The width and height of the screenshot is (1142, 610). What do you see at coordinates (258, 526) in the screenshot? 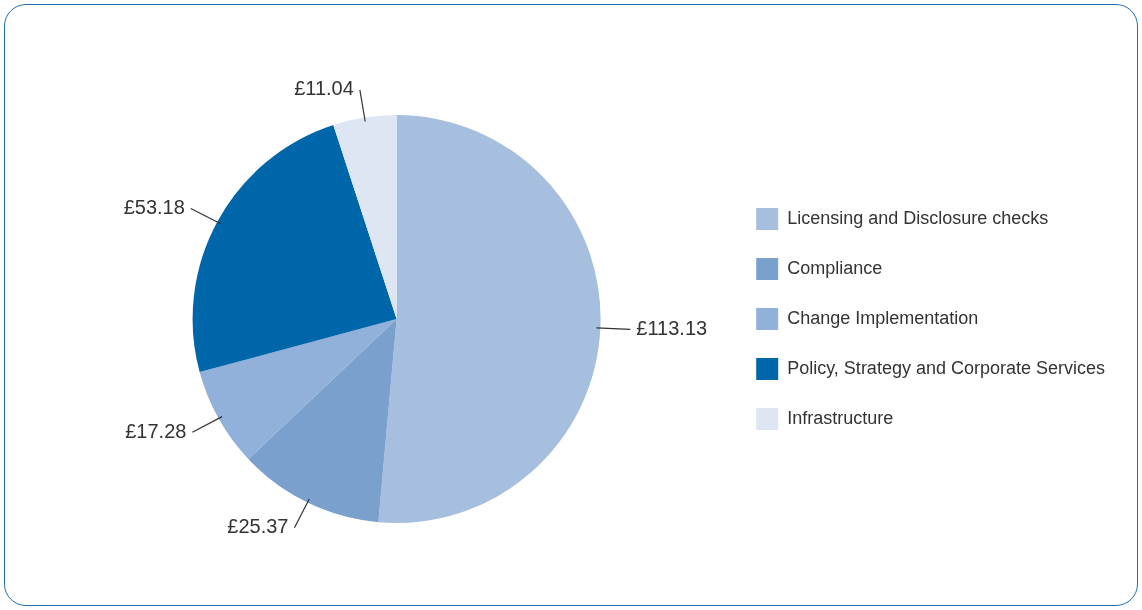
I see `data-label: £25.37` at bounding box center [258, 526].